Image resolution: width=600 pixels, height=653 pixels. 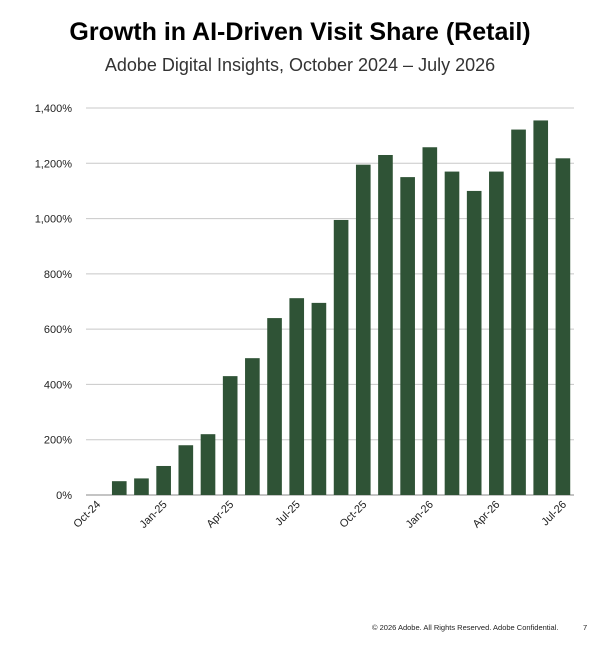 I want to click on x-tick-label: Jul-26, so click(x=554, y=514).